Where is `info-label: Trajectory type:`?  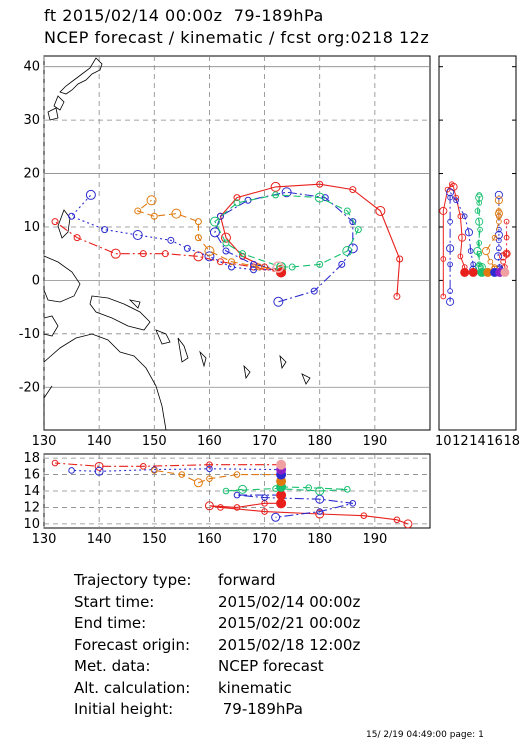 info-label: Trajectory type: is located at coordinates (133, 580).